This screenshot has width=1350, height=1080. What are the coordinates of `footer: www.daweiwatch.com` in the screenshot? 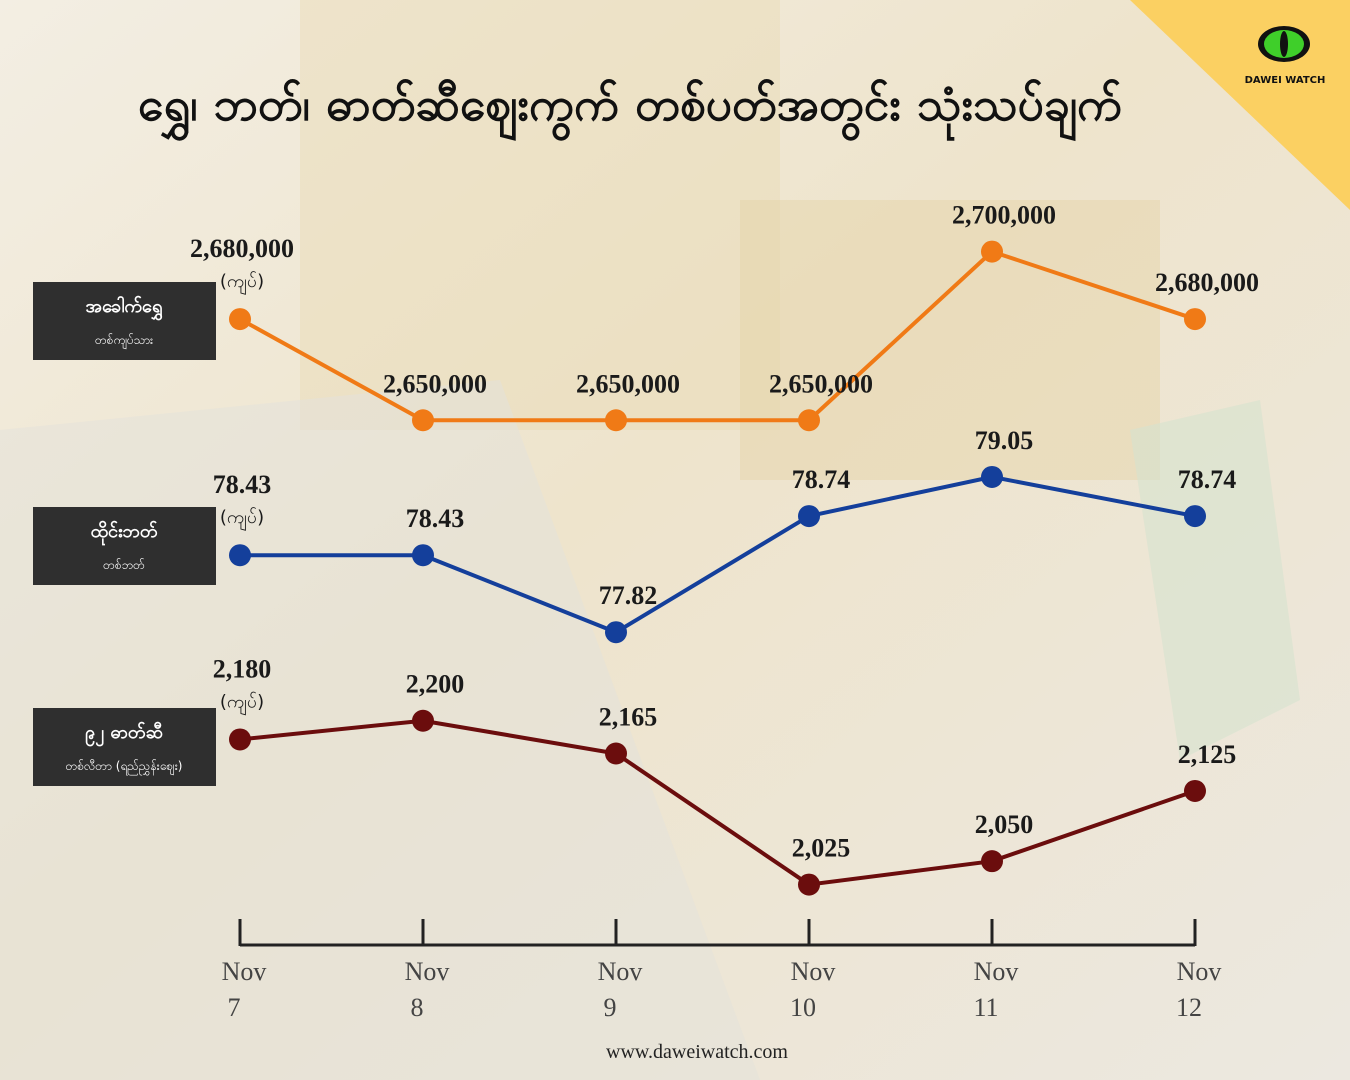 It's located at (697, 1052).